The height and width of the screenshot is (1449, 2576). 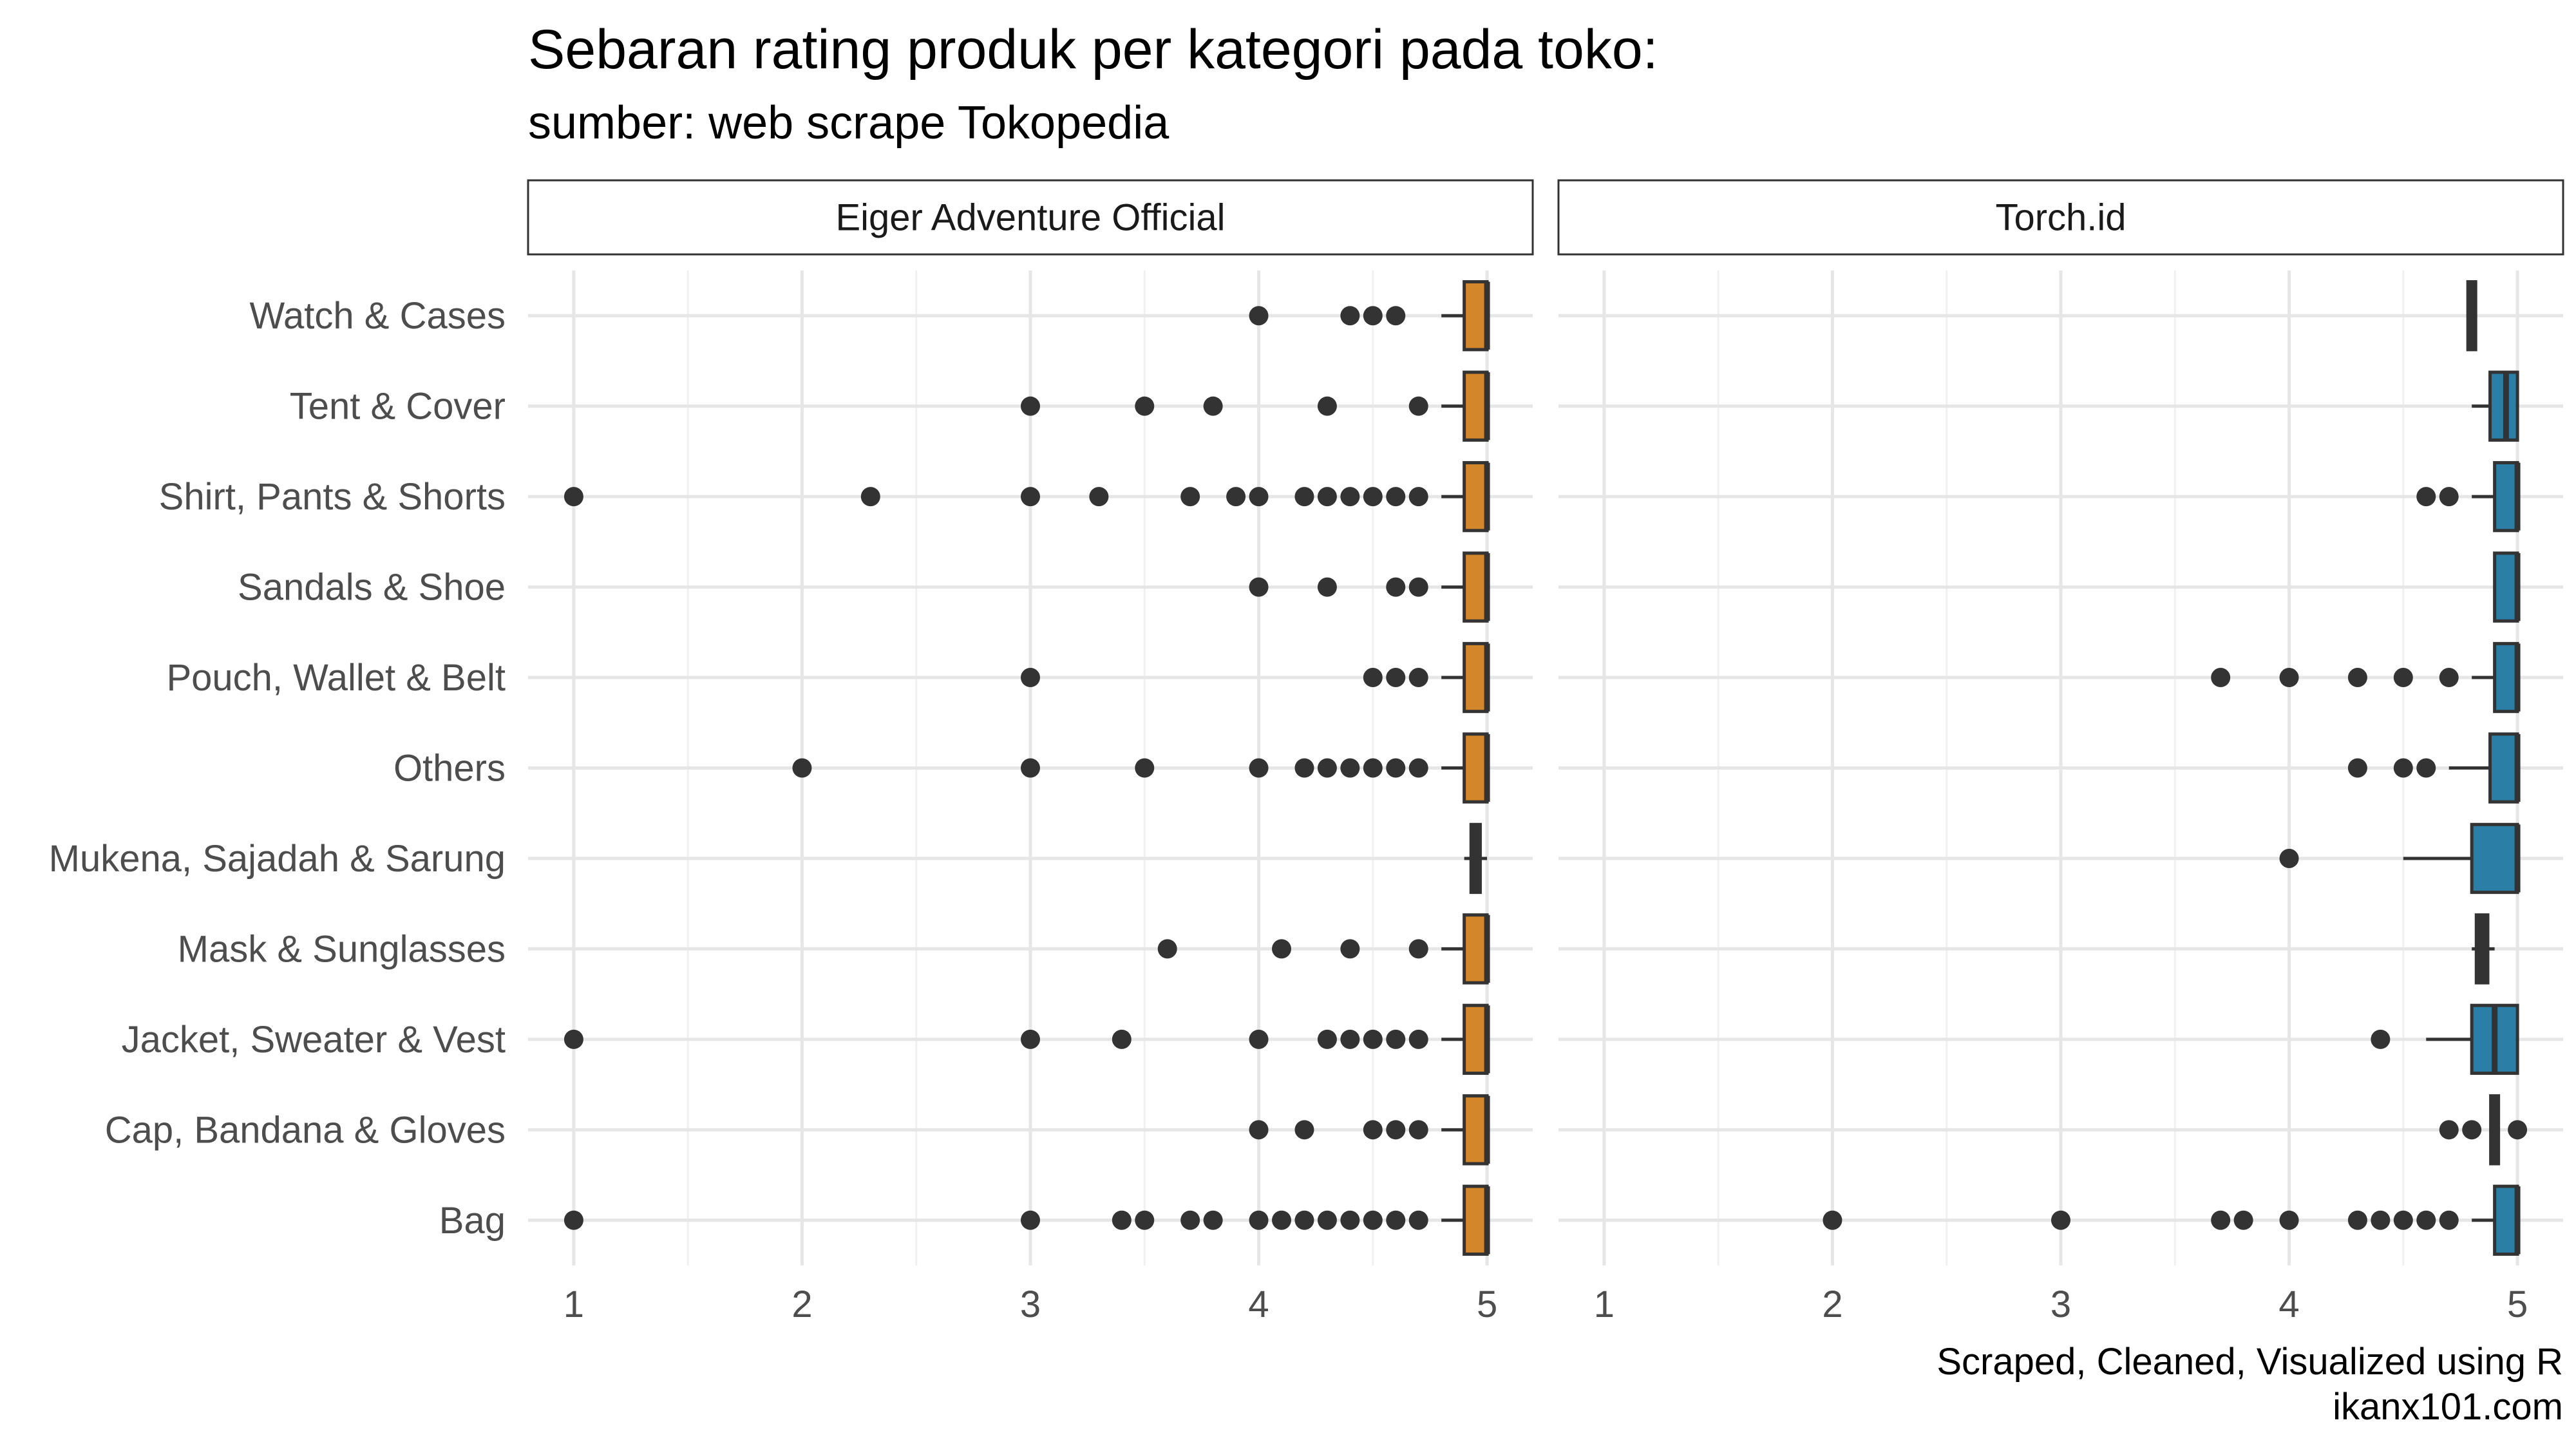 I want to click on outlier-point-torch-id-mukena-sajadah-sarung, so click(x=2289, y=858).